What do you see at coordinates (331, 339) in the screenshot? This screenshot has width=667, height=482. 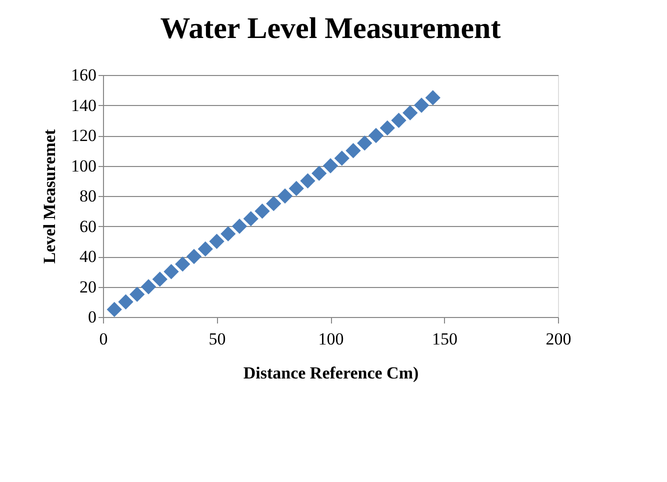 I see `x-tick-label: 100` at bounding box center [331, 339].